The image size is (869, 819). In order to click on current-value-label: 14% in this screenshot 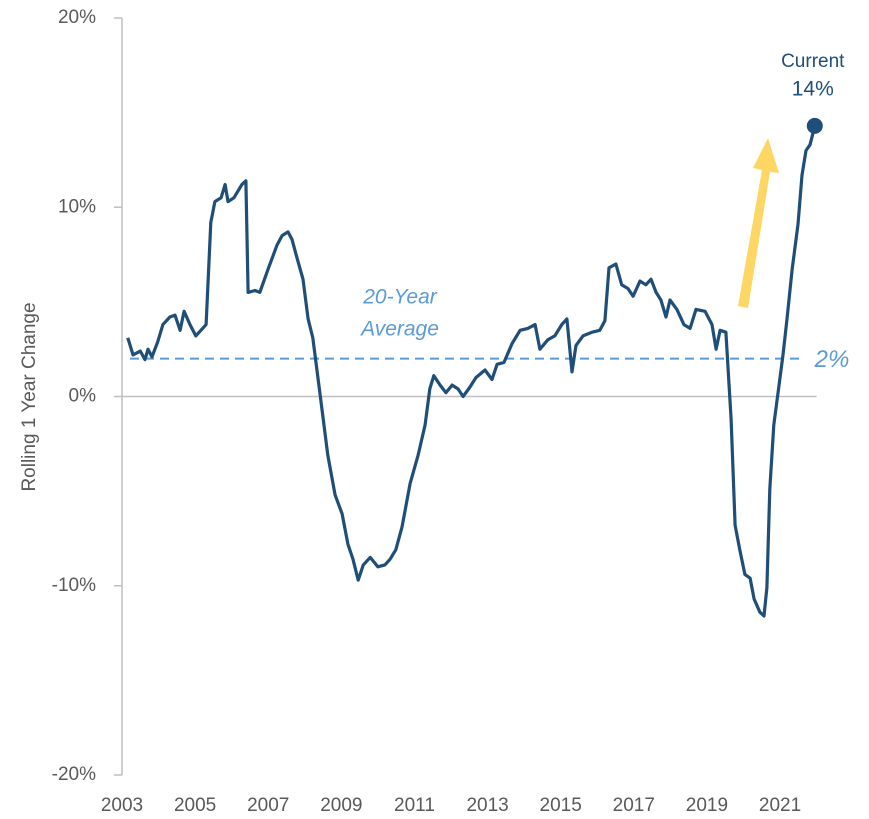, I will do `click(813, 89)`.